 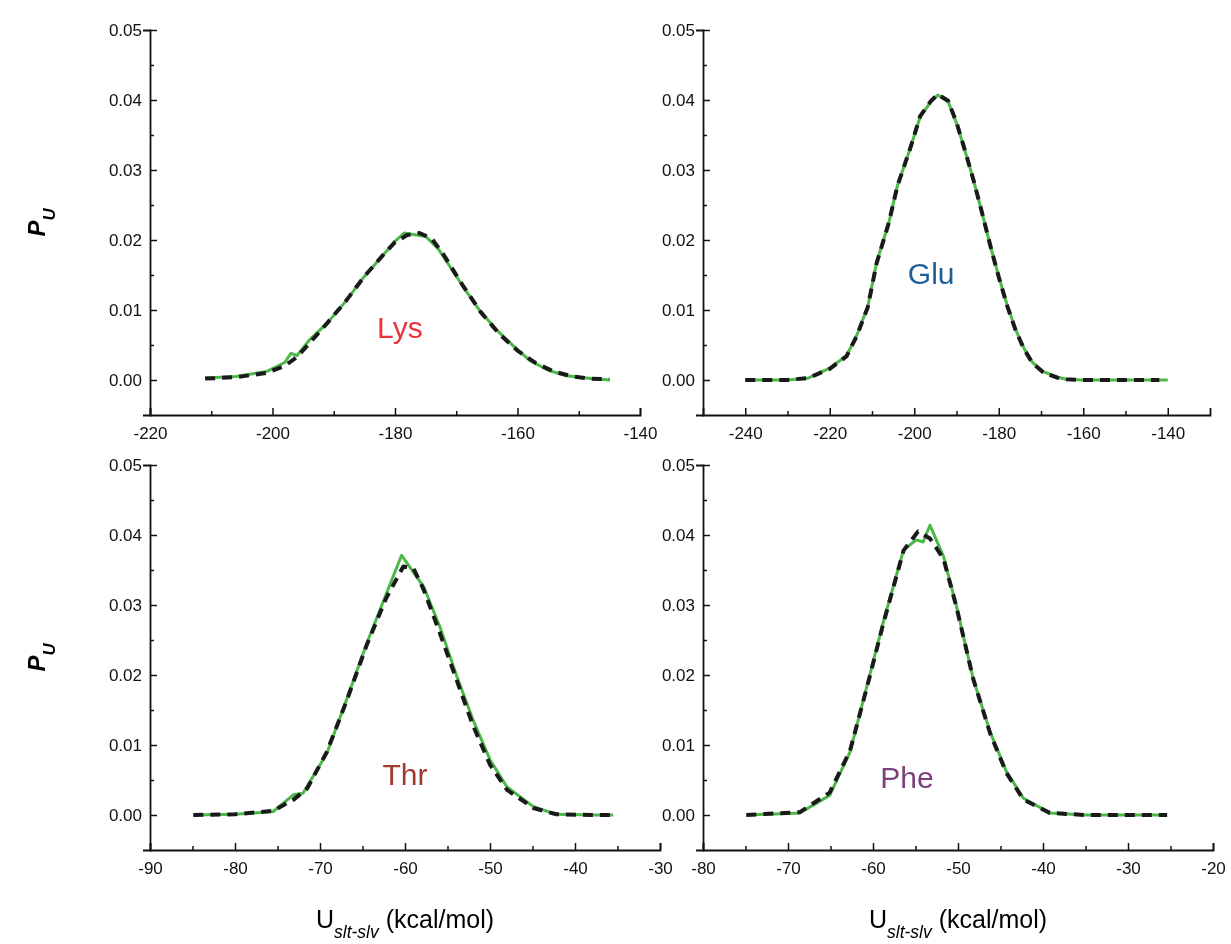 I want to click on x-tick-label: -20, so click(x=1213, y=869).